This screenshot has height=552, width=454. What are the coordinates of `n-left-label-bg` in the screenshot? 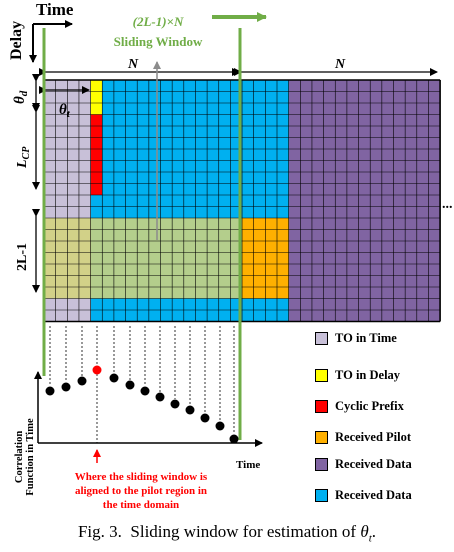 It's located at (133, 64).